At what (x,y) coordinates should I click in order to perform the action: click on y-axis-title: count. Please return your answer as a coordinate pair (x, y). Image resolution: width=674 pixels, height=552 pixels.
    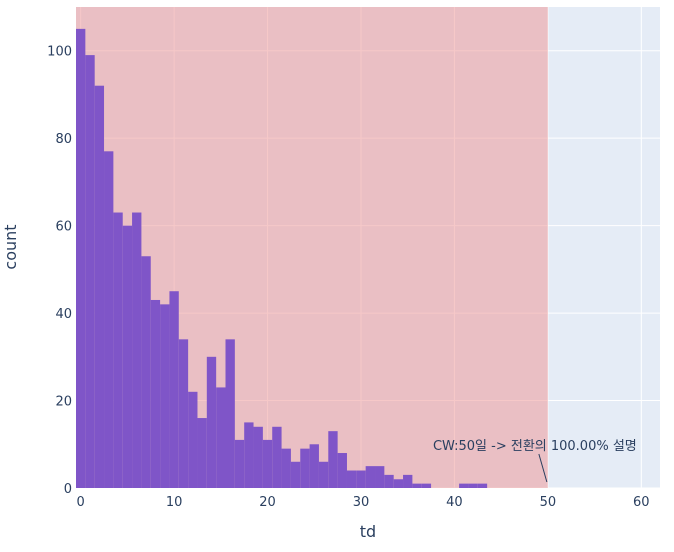
    Looking at the image, I should click on (10, 246).